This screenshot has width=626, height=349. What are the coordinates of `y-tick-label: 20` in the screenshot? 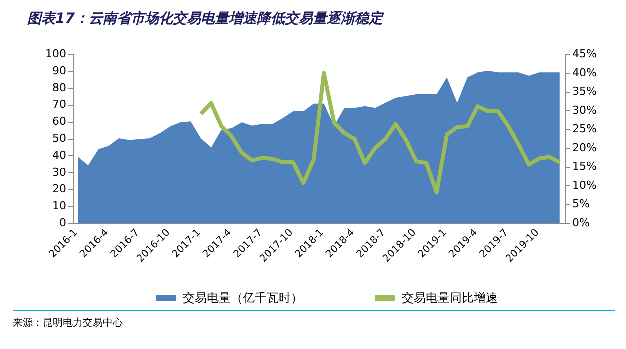 It's located at (59, 189).